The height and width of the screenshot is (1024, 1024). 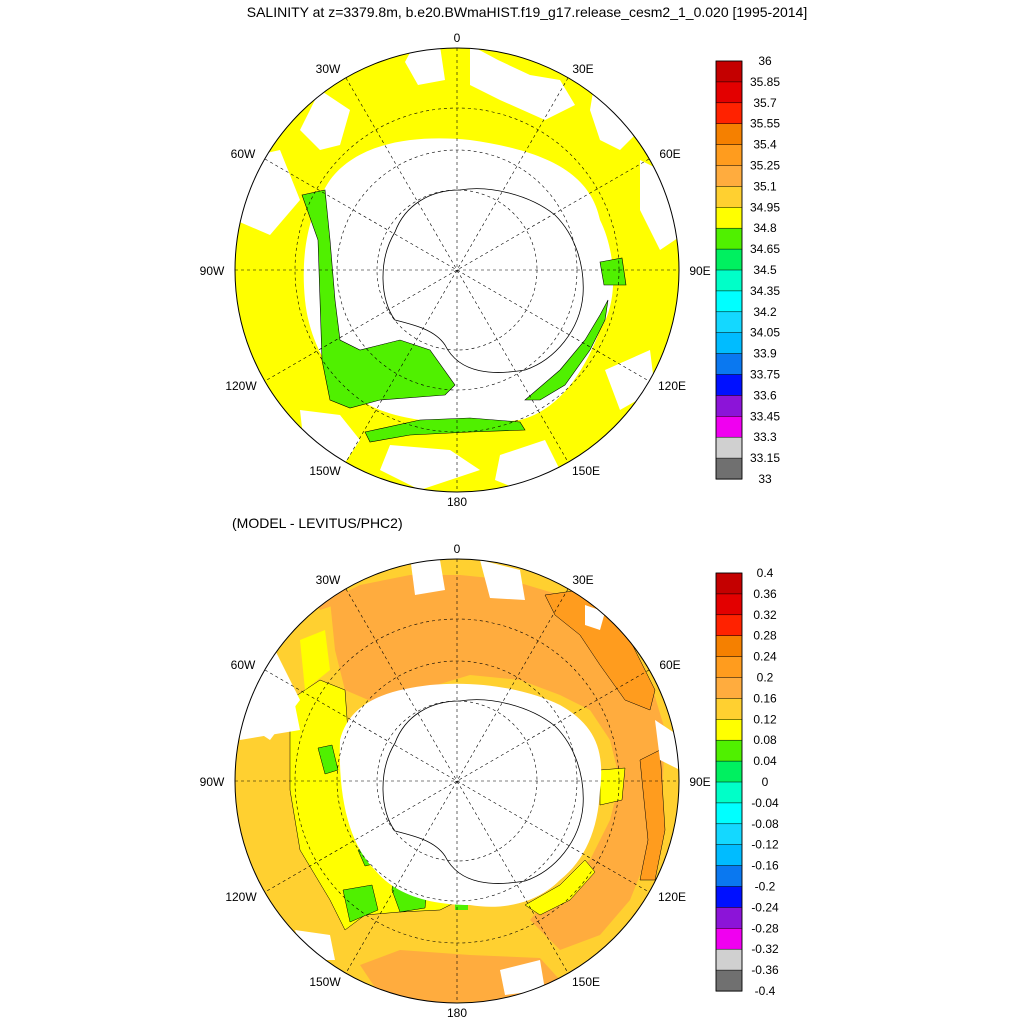 I want to click on bottom-lon-label-90e: 90E, so click(x=699, y=782).